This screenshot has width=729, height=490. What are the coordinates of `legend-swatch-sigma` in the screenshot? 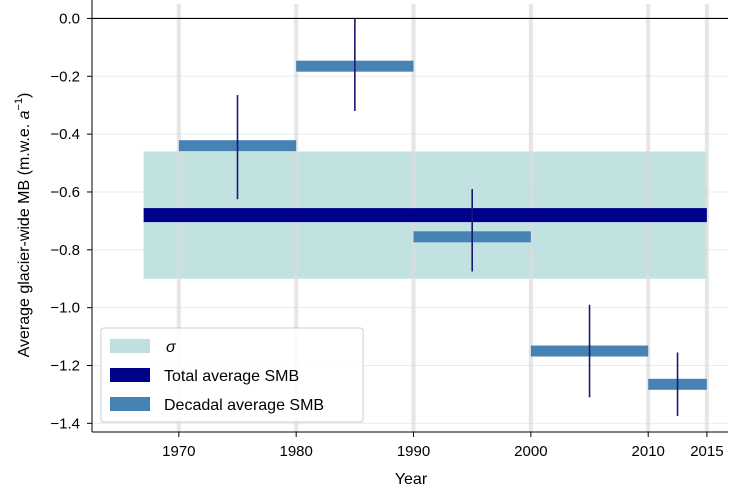 It's located at (130, 346).